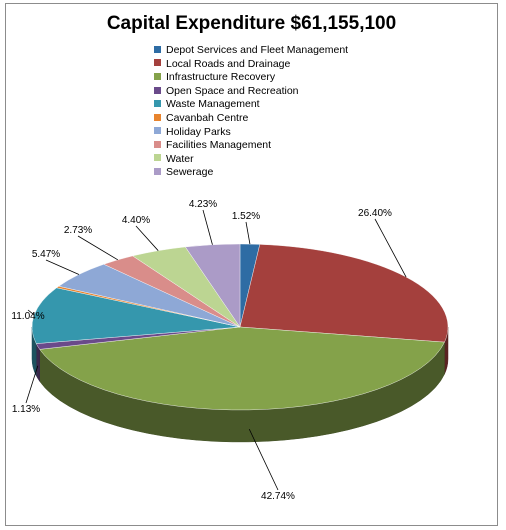 This screenshot has height=530, width=506. What do you see at coordinates (257, 50) in the screenshot?
I see `legend-label: Depot Services and Fleet Management` at bounding box center [257, 50].